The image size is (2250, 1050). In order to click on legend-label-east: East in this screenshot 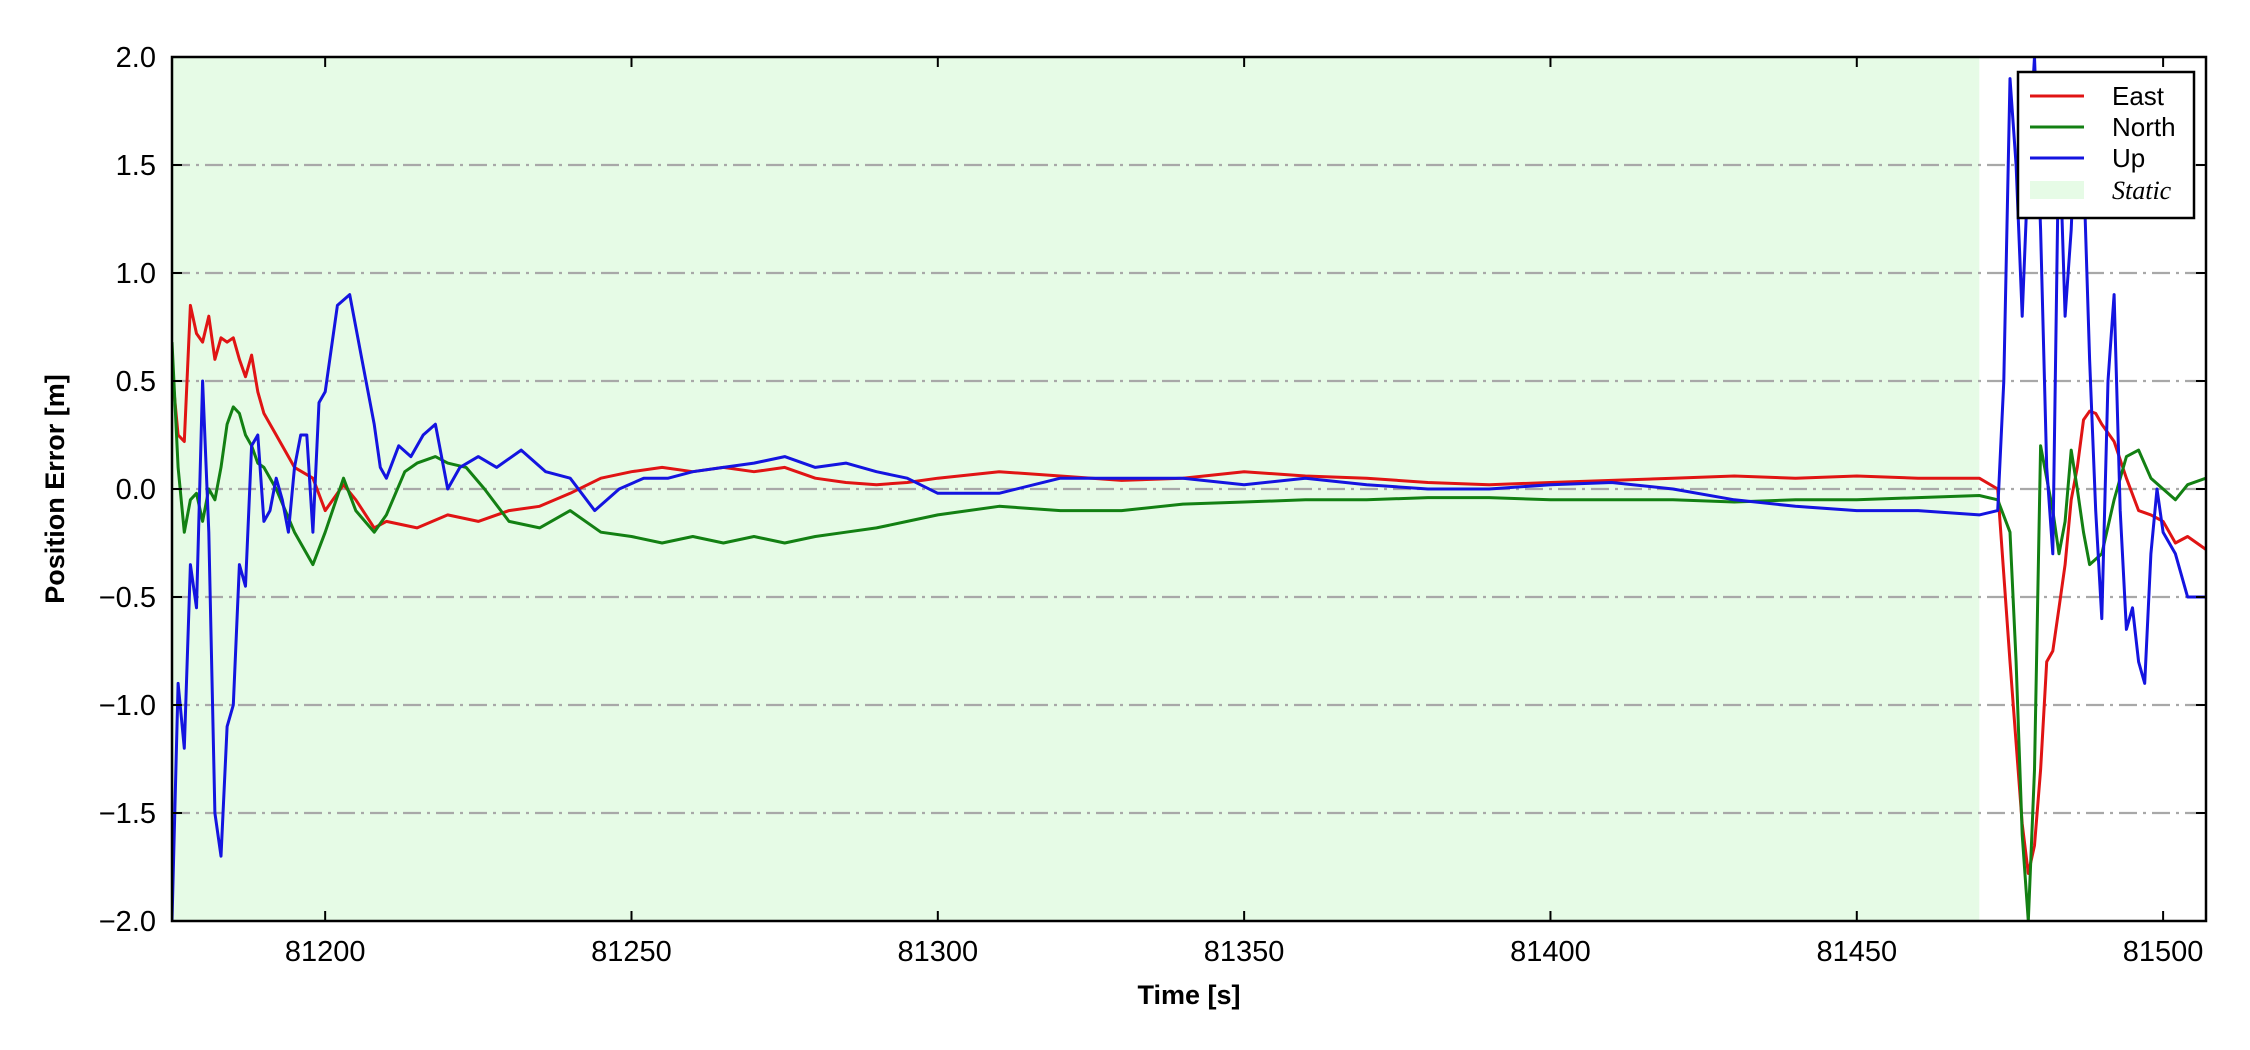, I will do `click(2138, 96)`.